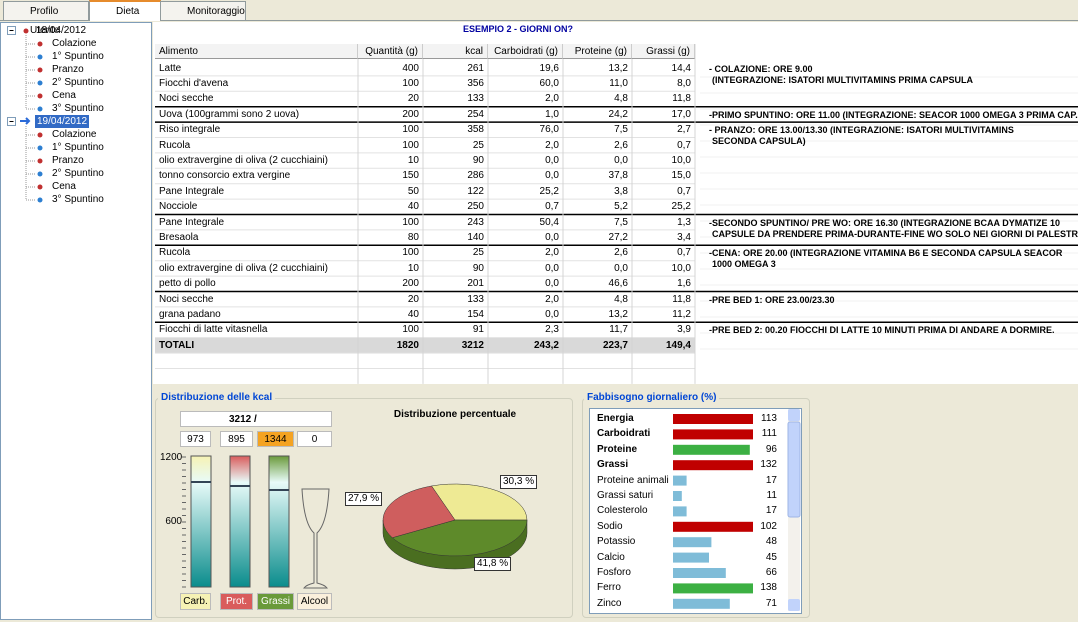  I want to click on table-cell: 243, so click(475, 222).